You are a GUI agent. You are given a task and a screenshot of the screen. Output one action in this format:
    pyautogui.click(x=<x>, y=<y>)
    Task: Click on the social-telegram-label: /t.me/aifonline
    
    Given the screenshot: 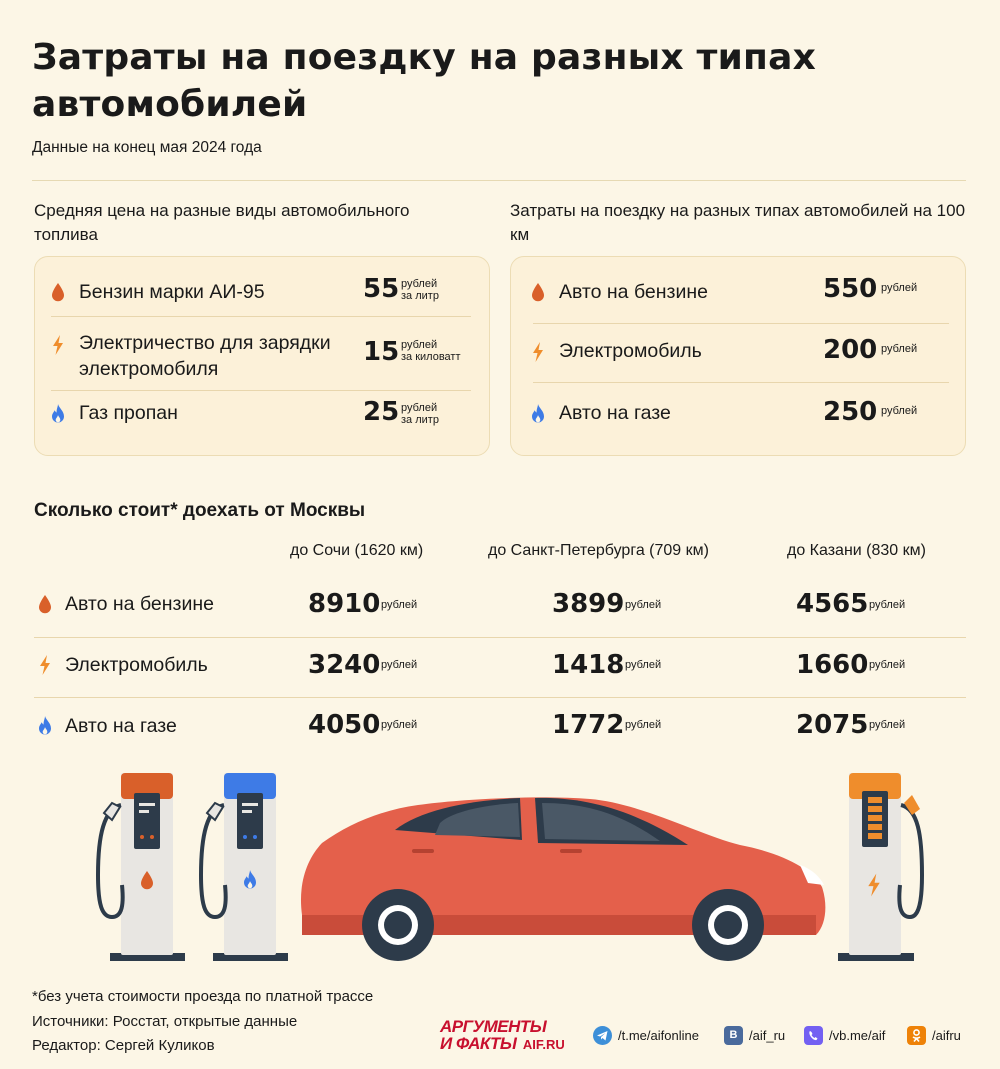 What is the action you would take?
    pyautogui.click(x=658, y=1035)
    